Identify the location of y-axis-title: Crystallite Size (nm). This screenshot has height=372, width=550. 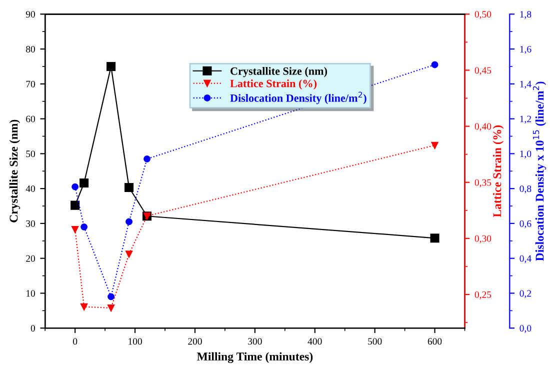
(14, 171).